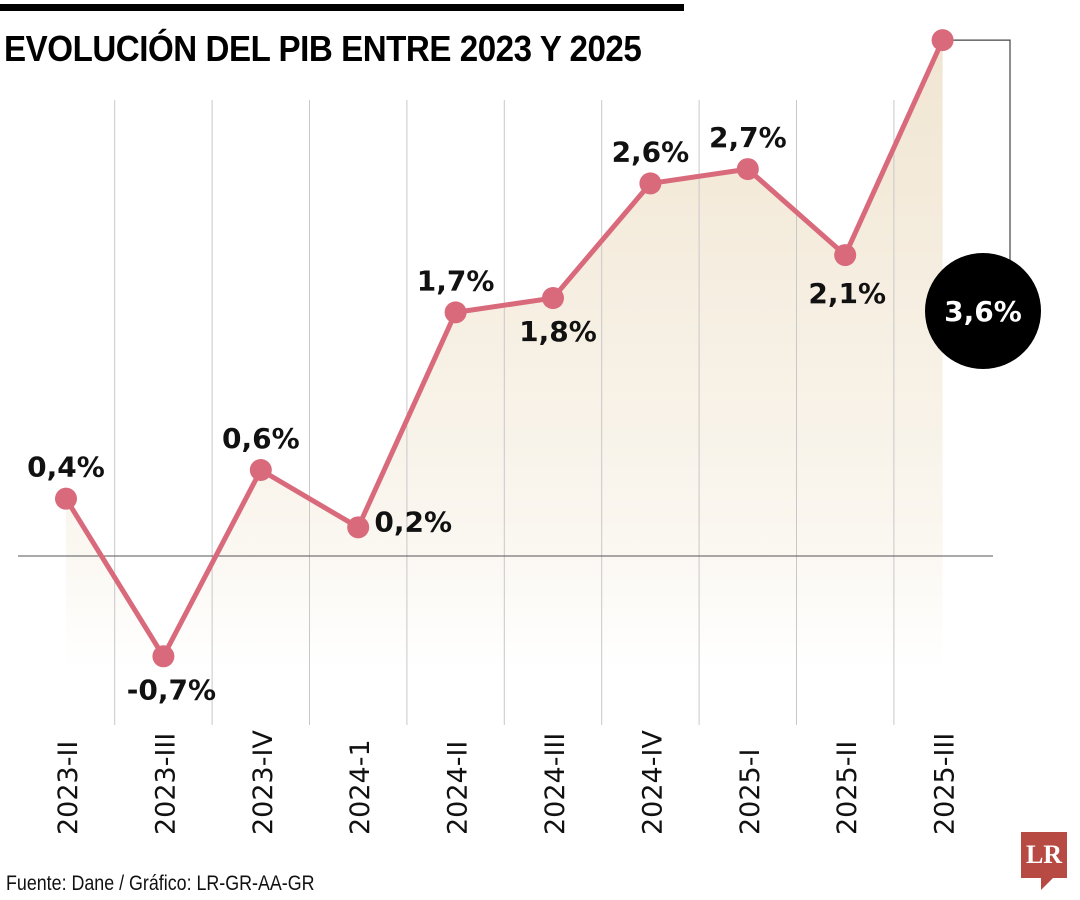 This screenshot has height=900, width=1080. I want to click on data-label: 1,7%, so click(456, 280).